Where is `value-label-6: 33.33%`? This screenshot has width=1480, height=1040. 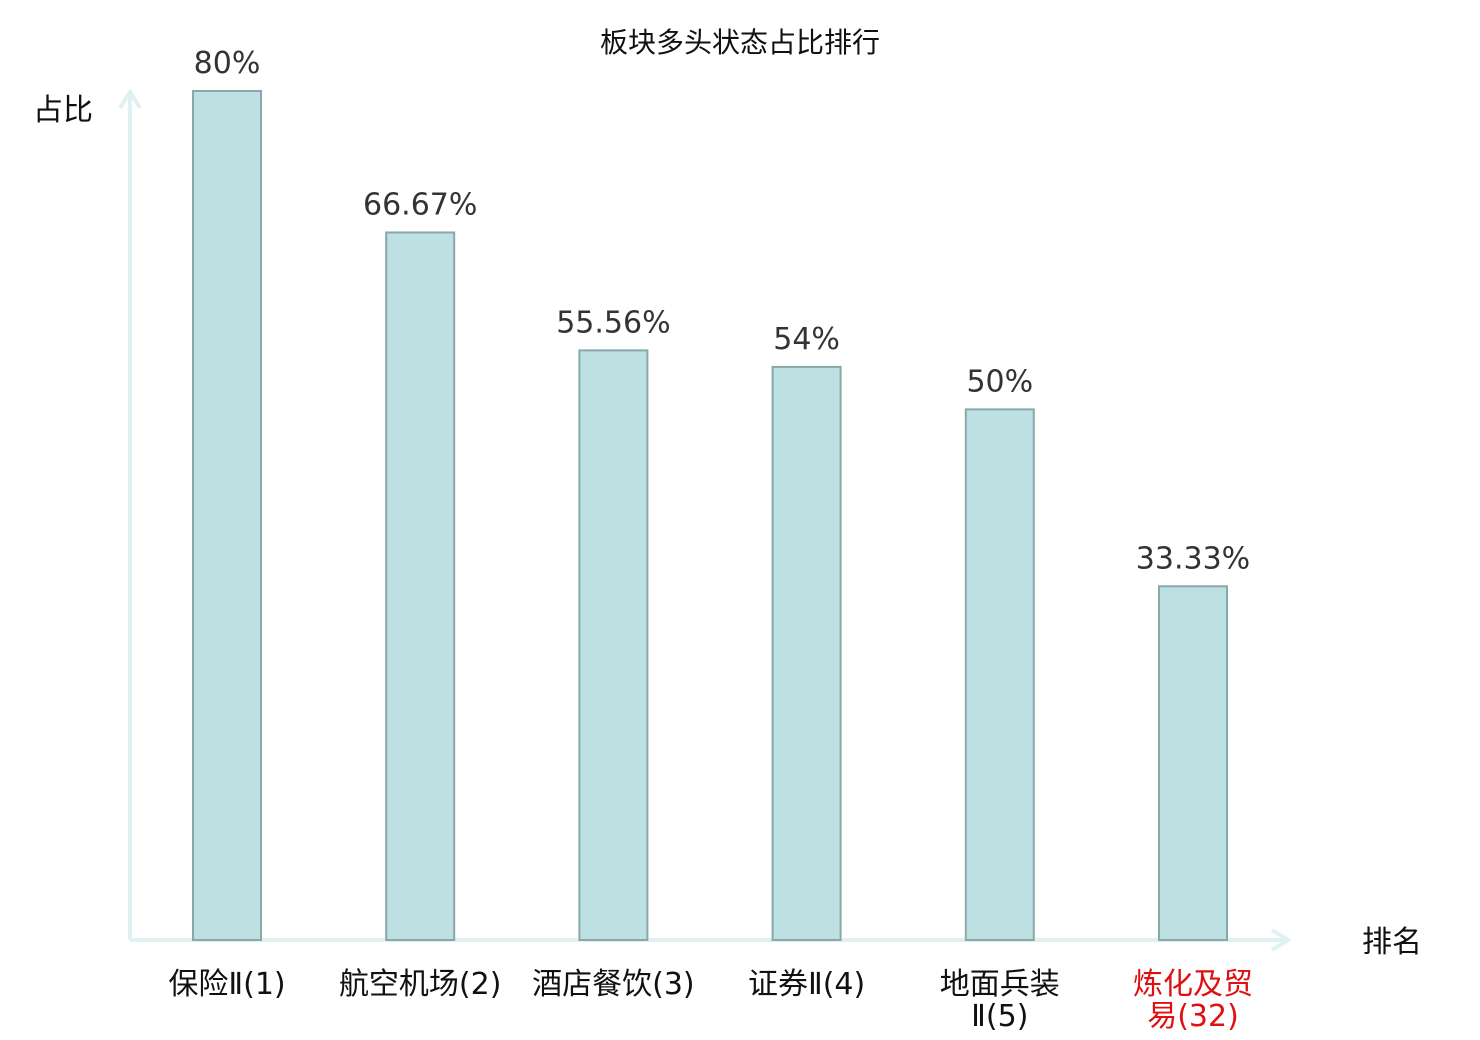 value-label-6: 33.33% is located at coordinates (1193, 558).